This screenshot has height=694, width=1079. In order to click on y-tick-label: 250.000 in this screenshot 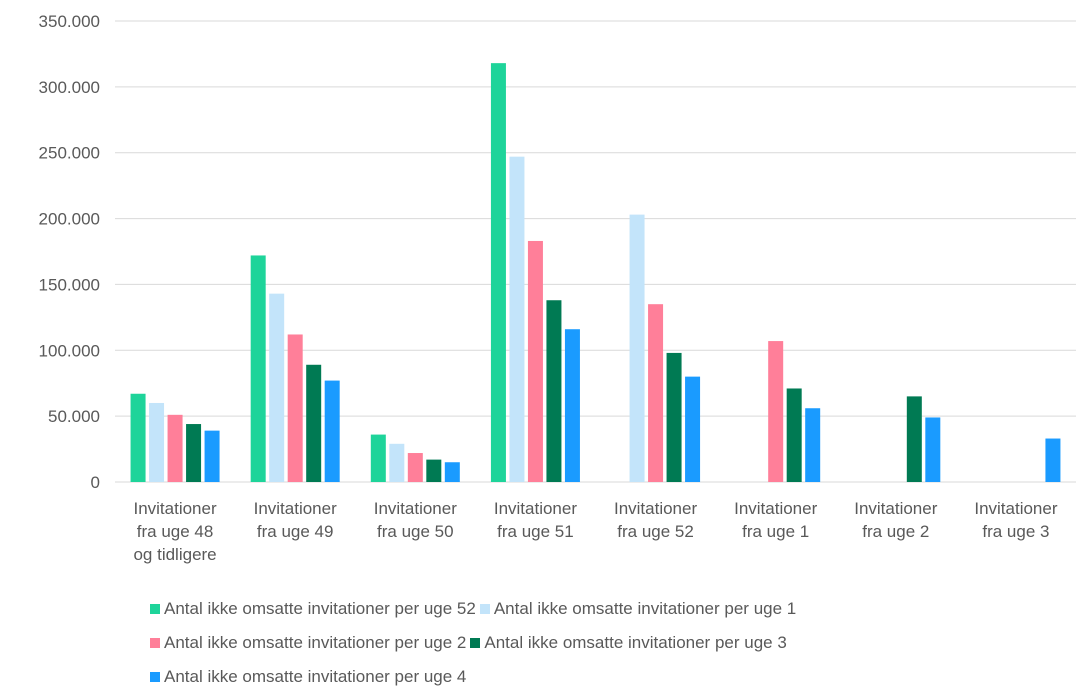, I will do `click(69, 153)`.